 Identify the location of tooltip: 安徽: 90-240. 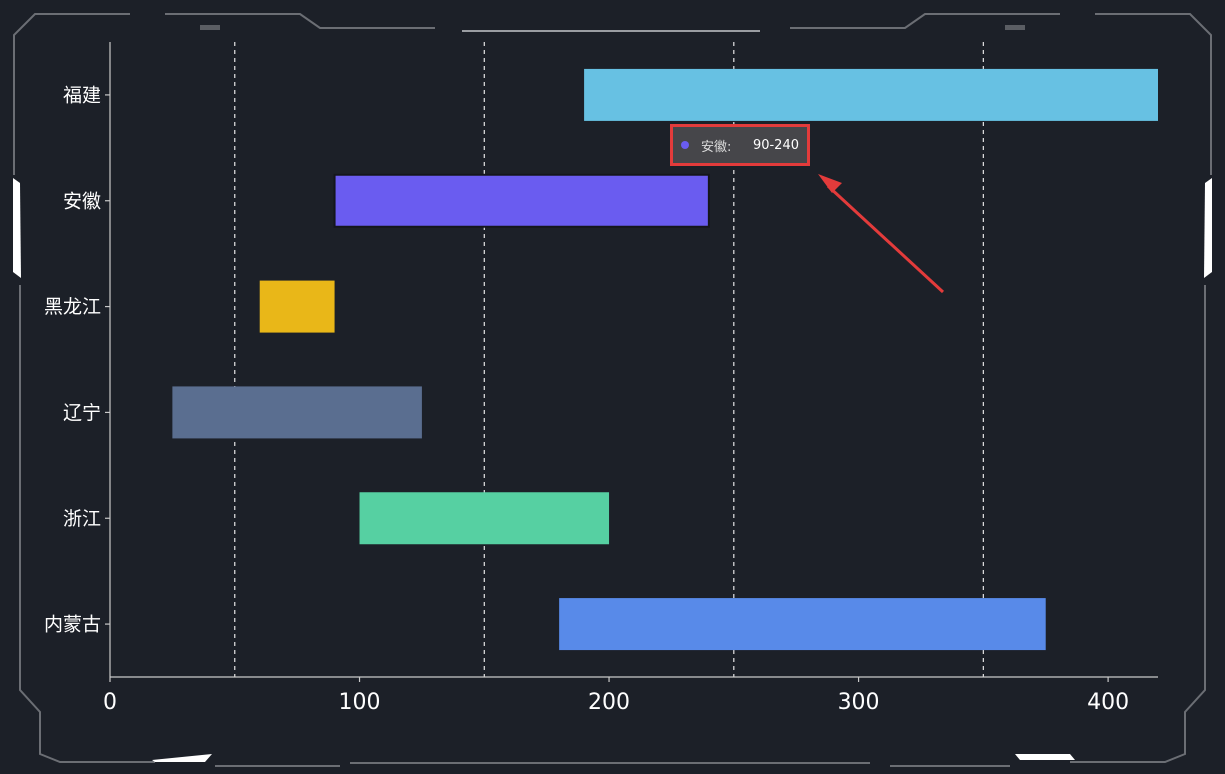
(740, 145).